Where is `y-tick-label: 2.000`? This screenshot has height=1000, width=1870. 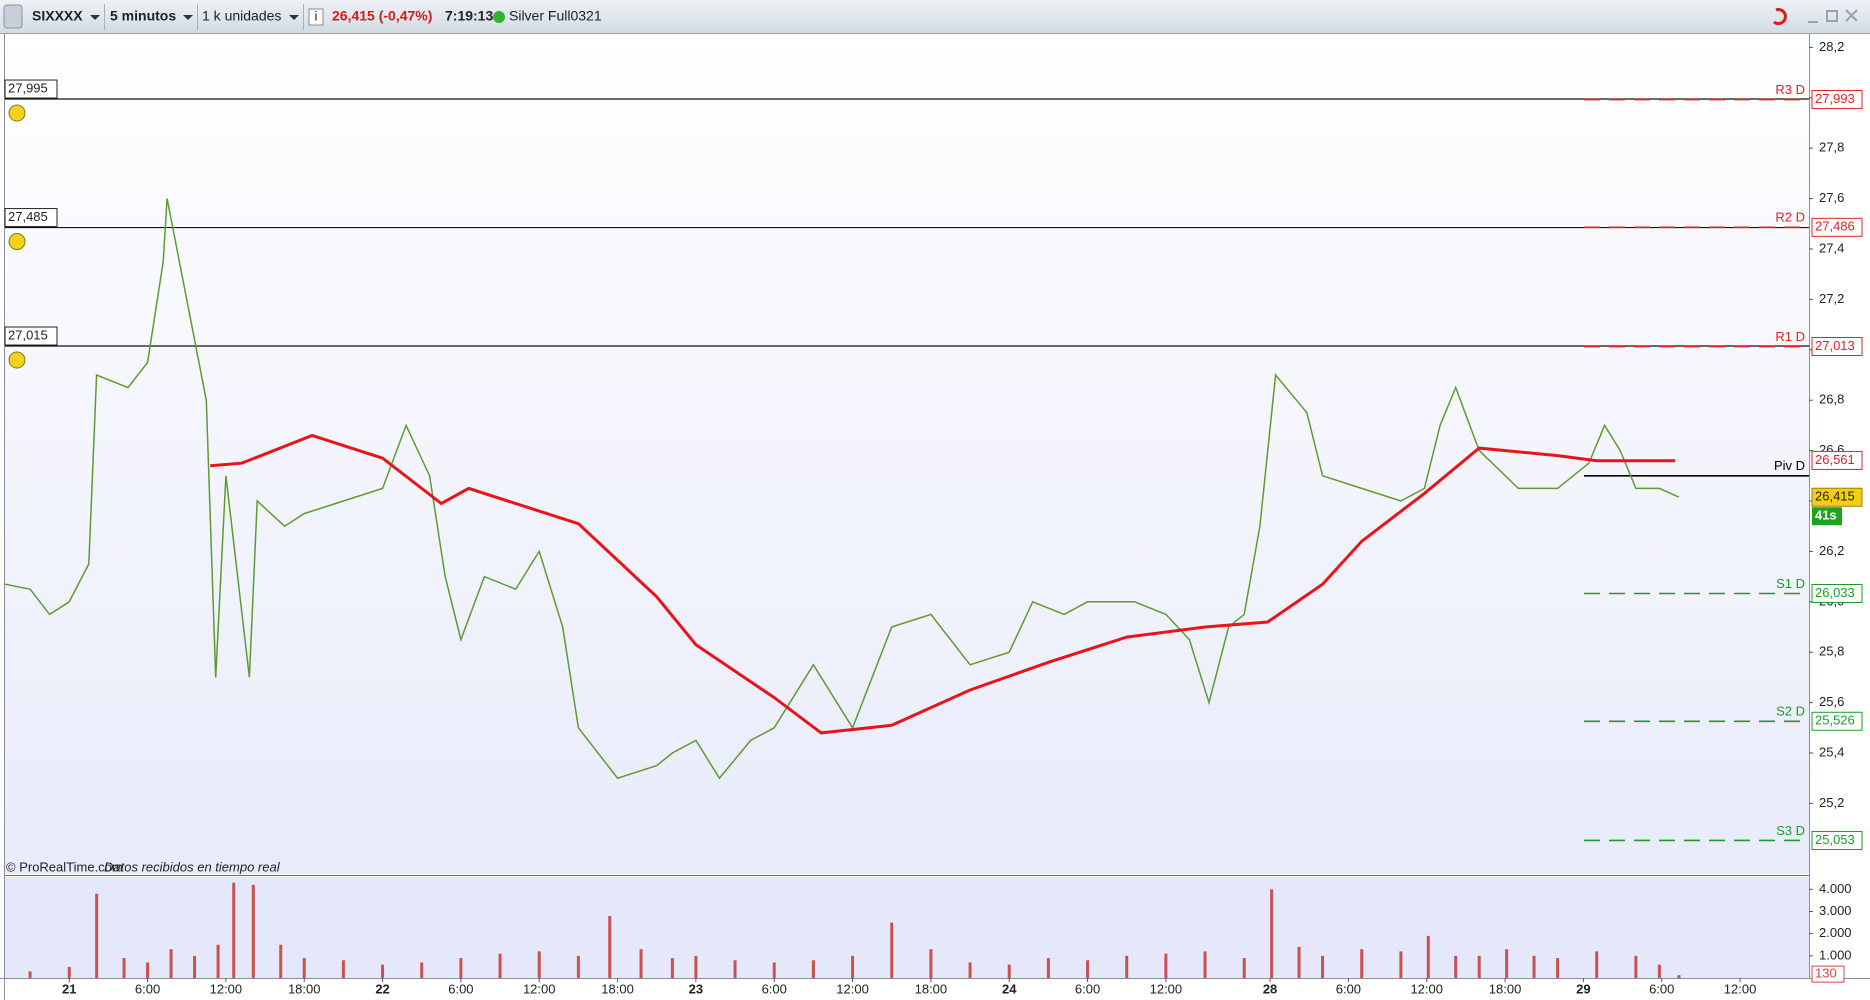 y-tick-label: 2.000 is located at coordinates (1835, 932).